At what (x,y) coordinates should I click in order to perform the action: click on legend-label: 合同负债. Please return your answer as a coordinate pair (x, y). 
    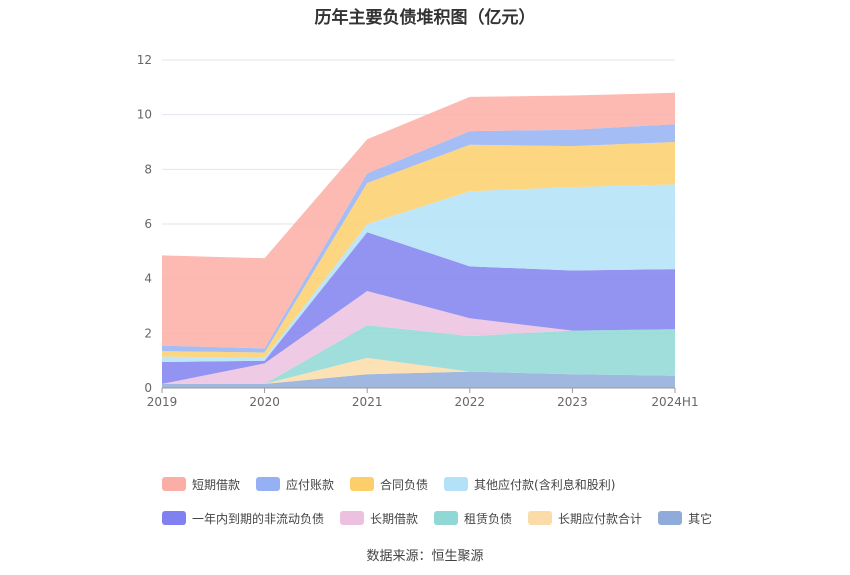
    Looking at the image, I should click on (404, 484).